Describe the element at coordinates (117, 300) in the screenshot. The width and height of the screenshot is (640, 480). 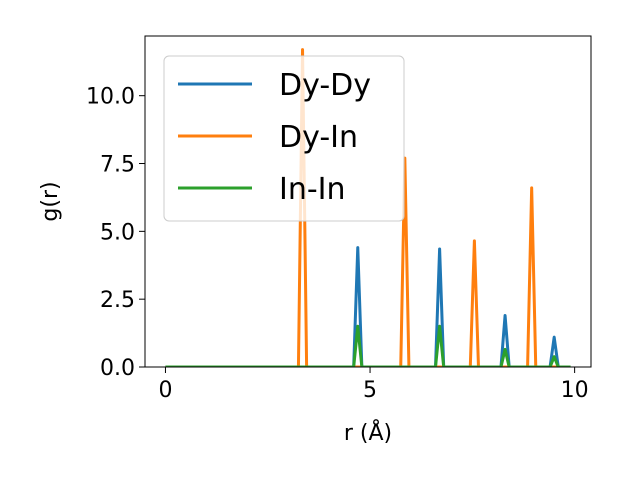
I see `y-tick-label: 2.5` at that location.